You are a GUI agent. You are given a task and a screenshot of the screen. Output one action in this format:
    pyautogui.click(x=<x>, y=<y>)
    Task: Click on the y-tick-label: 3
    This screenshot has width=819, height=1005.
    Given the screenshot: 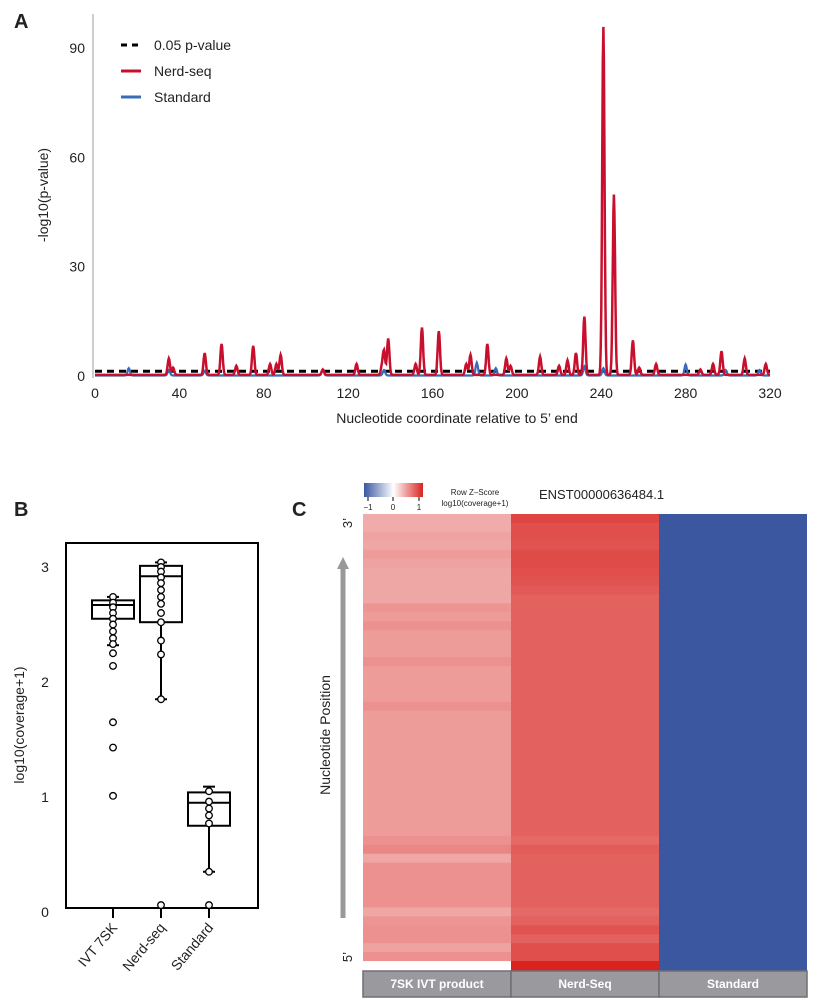 What is the action you would take?
    pyautogui.click(x=45, y=567)
    